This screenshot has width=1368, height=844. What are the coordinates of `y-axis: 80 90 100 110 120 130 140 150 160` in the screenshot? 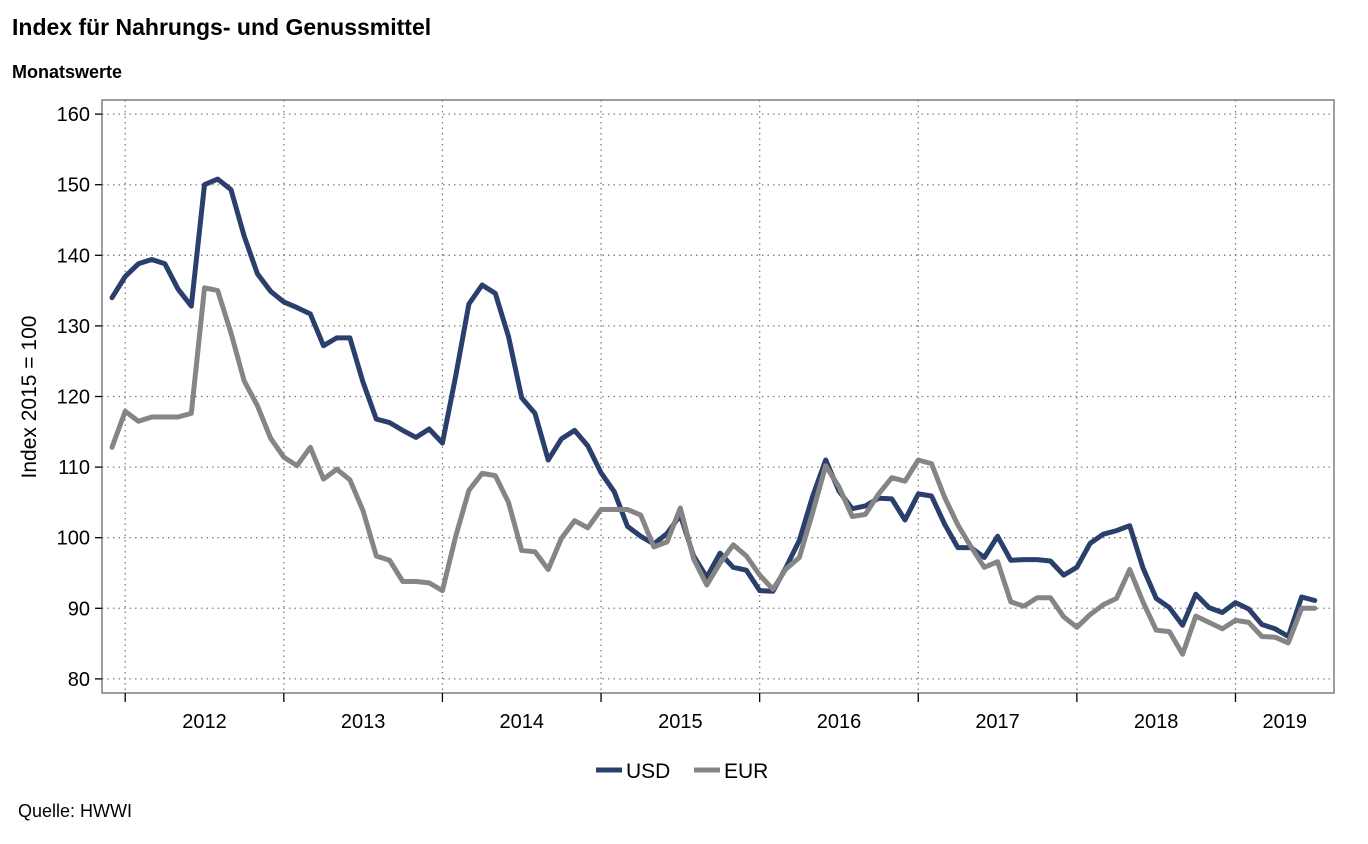 It's located at (79, 397).